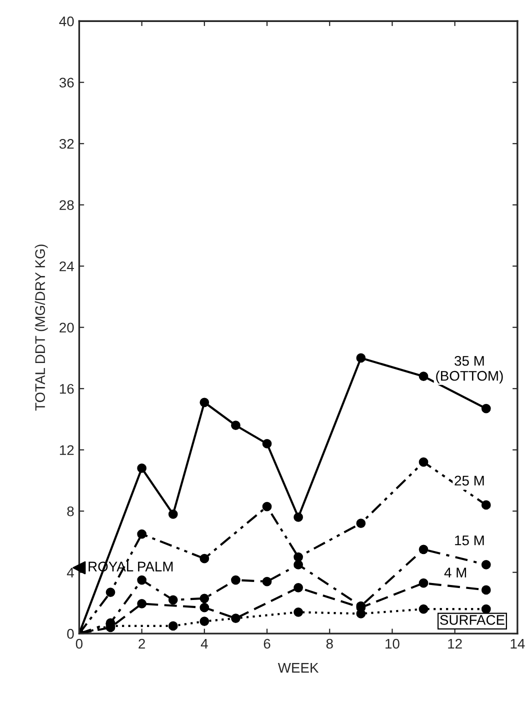  Describe the element at coordinates (455, 643) in the screenshot. I see `x-tick-label: 12` at that location.